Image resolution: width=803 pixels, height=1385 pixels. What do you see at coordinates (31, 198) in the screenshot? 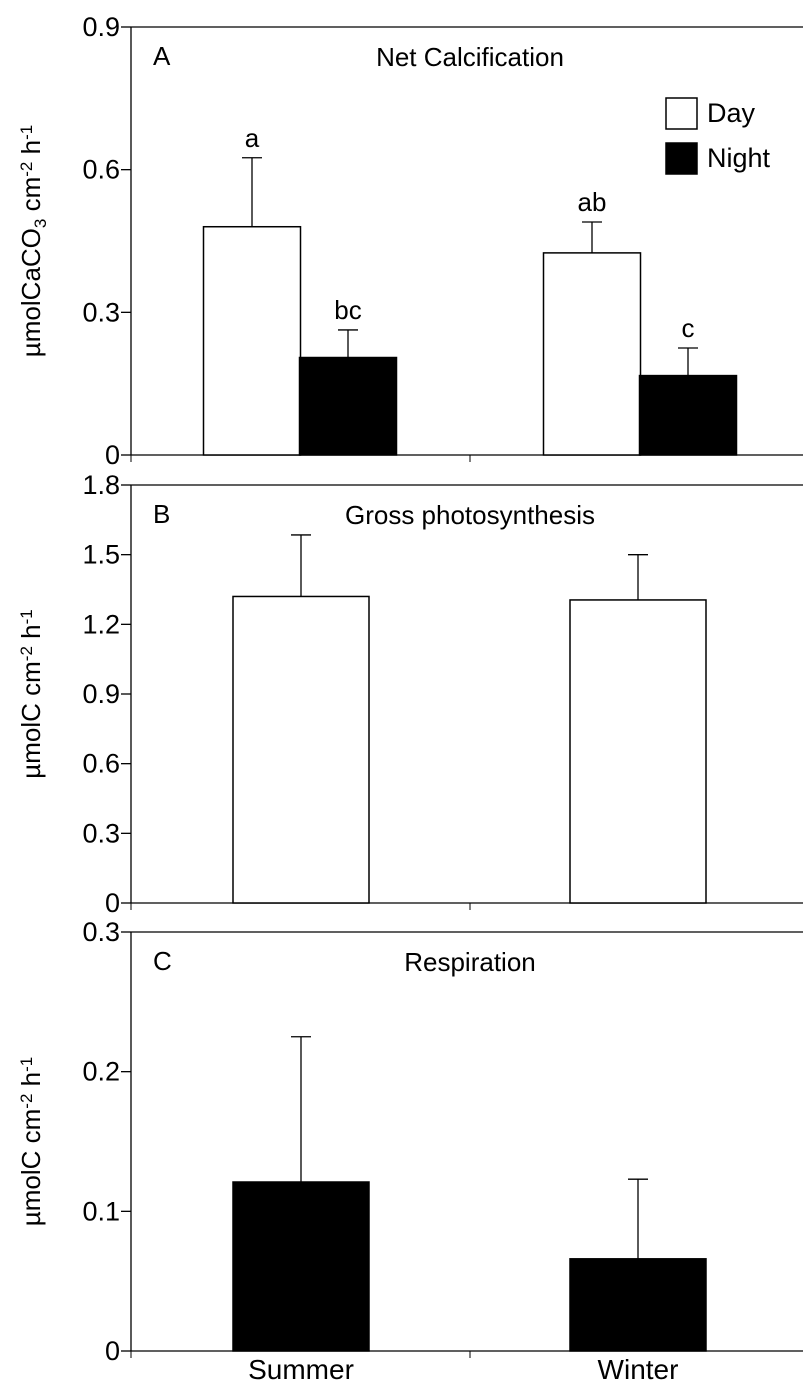
I see `y-axis-label-part: cm` at bounding box center [31, 198].